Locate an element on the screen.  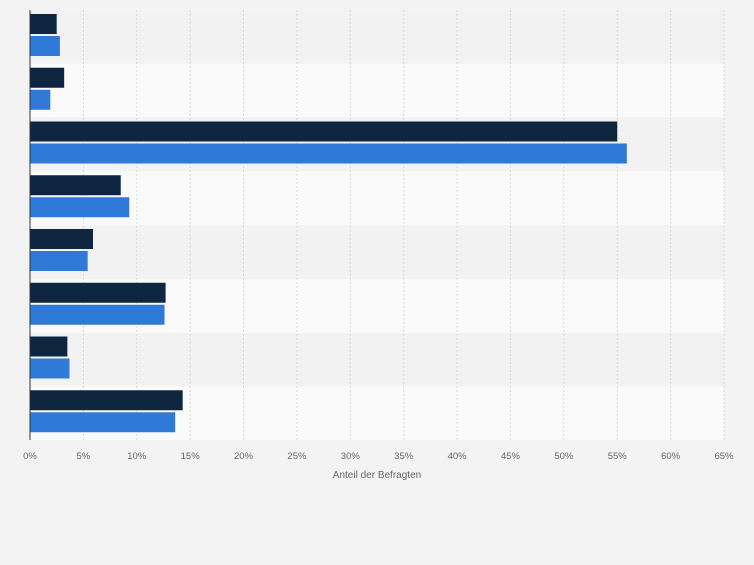
x-tick-label: 5% is located at coordinates (84, 456).